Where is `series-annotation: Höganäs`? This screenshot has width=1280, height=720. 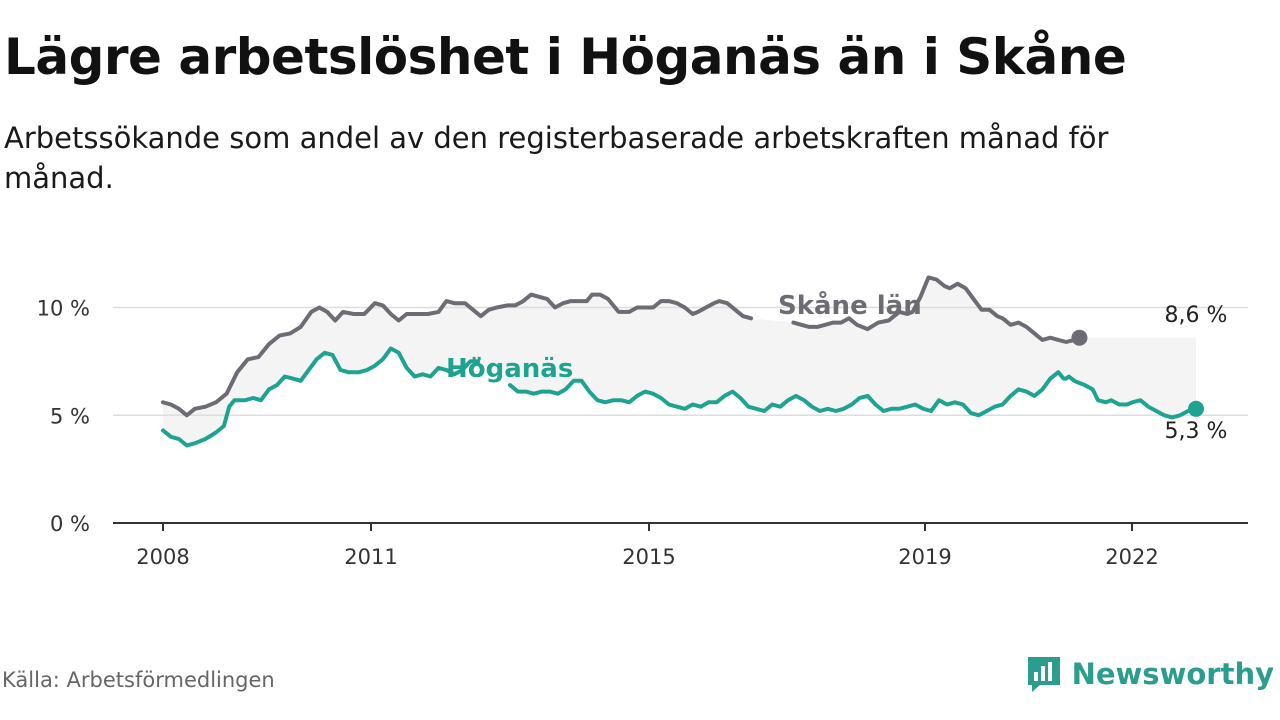 series-annotation: Höganäs is located at coordinates (509, 369).